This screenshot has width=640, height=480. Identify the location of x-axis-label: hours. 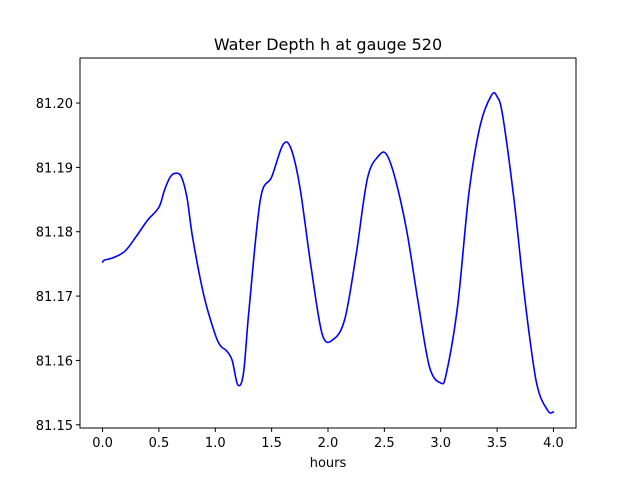
(328, 463).